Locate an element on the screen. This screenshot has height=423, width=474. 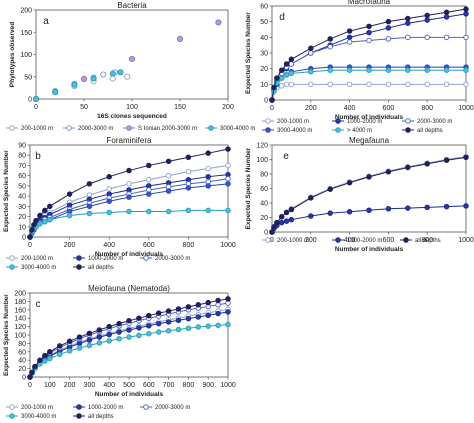
x-tick-label: 50 is located at coordinates (84, 107).